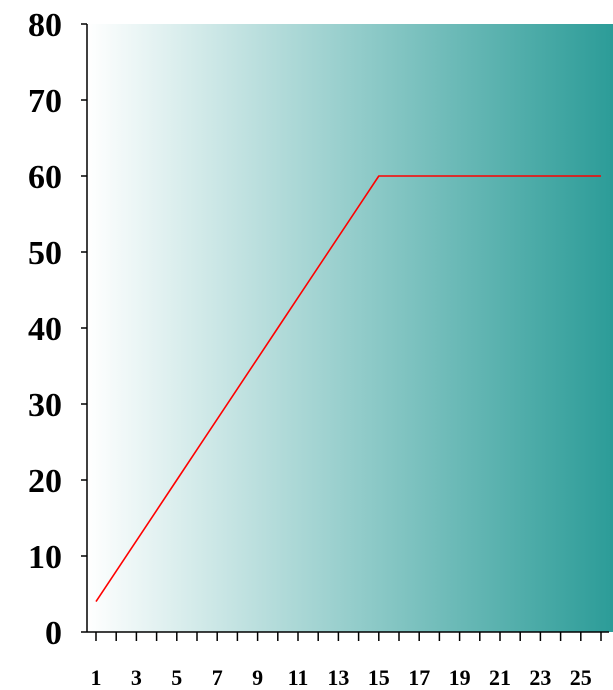 The height and width of the screenshot is (690, 613). I want to click on y-tick-label: 80, so click(45, 25).